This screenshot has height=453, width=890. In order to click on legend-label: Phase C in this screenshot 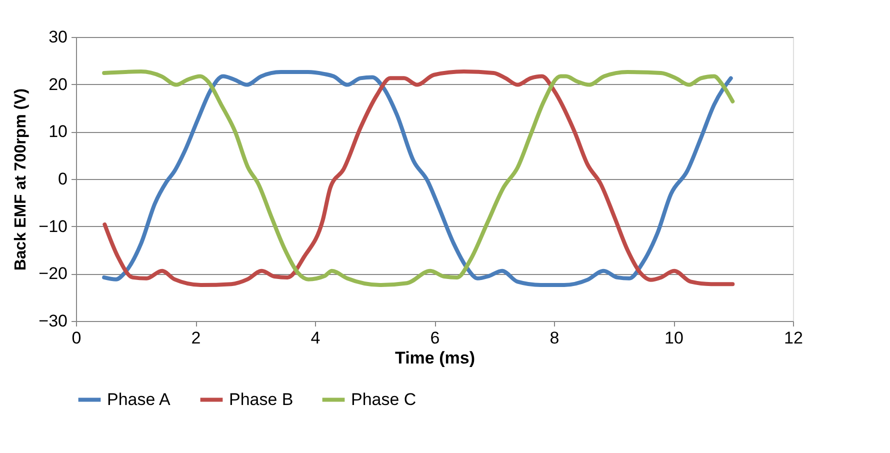, I will do `click(383, 399)`.